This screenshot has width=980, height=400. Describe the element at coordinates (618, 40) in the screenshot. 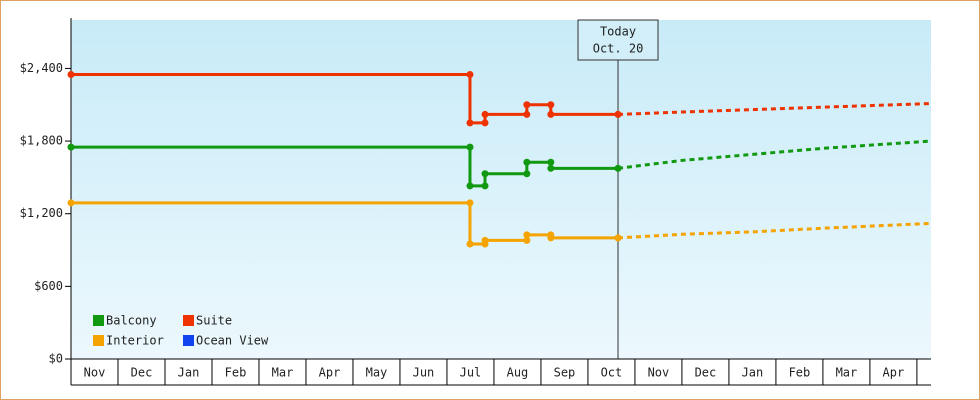

I see `today-box` at that location.